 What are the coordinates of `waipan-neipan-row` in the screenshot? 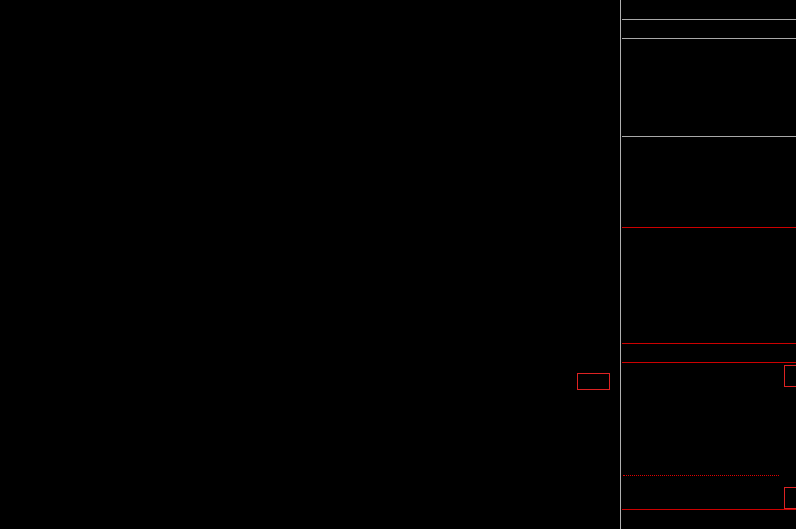 It's located at (709, 353).